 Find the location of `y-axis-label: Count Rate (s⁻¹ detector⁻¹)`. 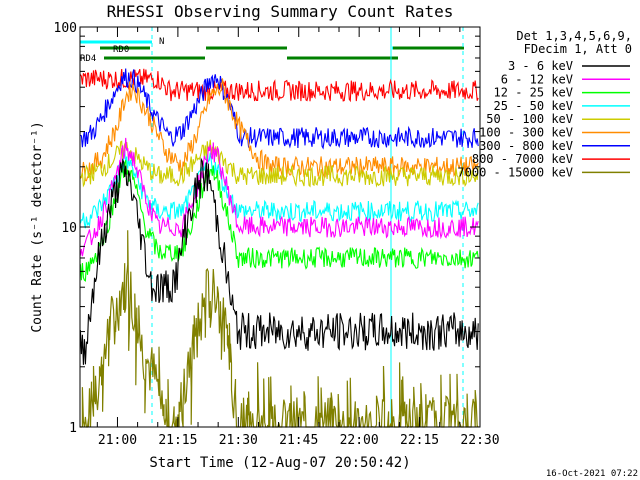

y-axis-label: Count Rate (s⁻¹ detector⁻¹) is located at coordinates (37, 226).